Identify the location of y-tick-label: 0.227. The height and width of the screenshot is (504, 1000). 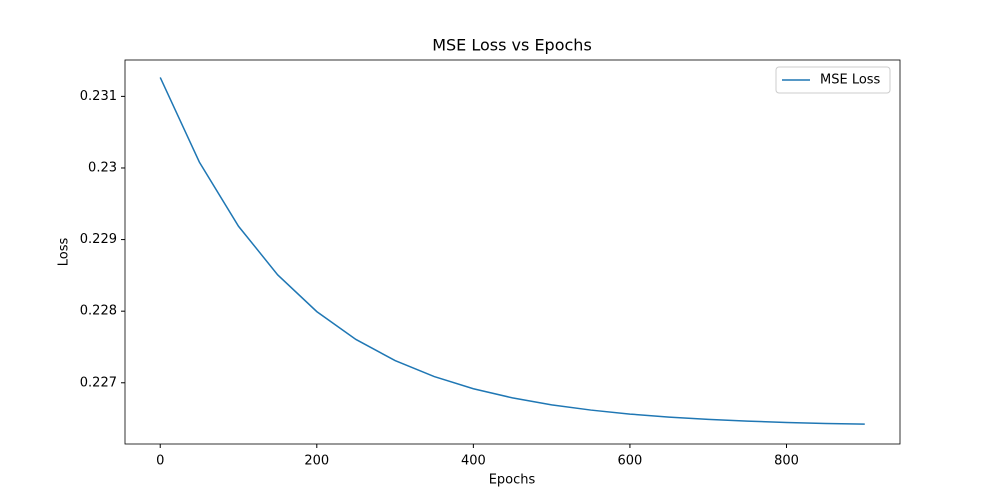
(98, 382).